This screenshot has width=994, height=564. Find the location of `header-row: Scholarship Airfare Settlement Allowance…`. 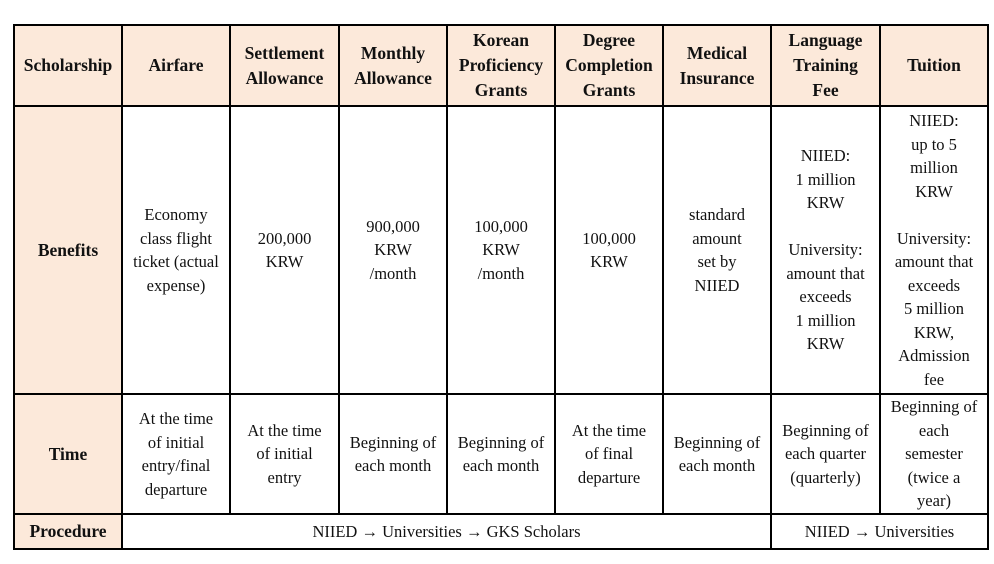

header-row: Scholarship Airfare Settlement Allowance… is located at coordinates (501, 65).